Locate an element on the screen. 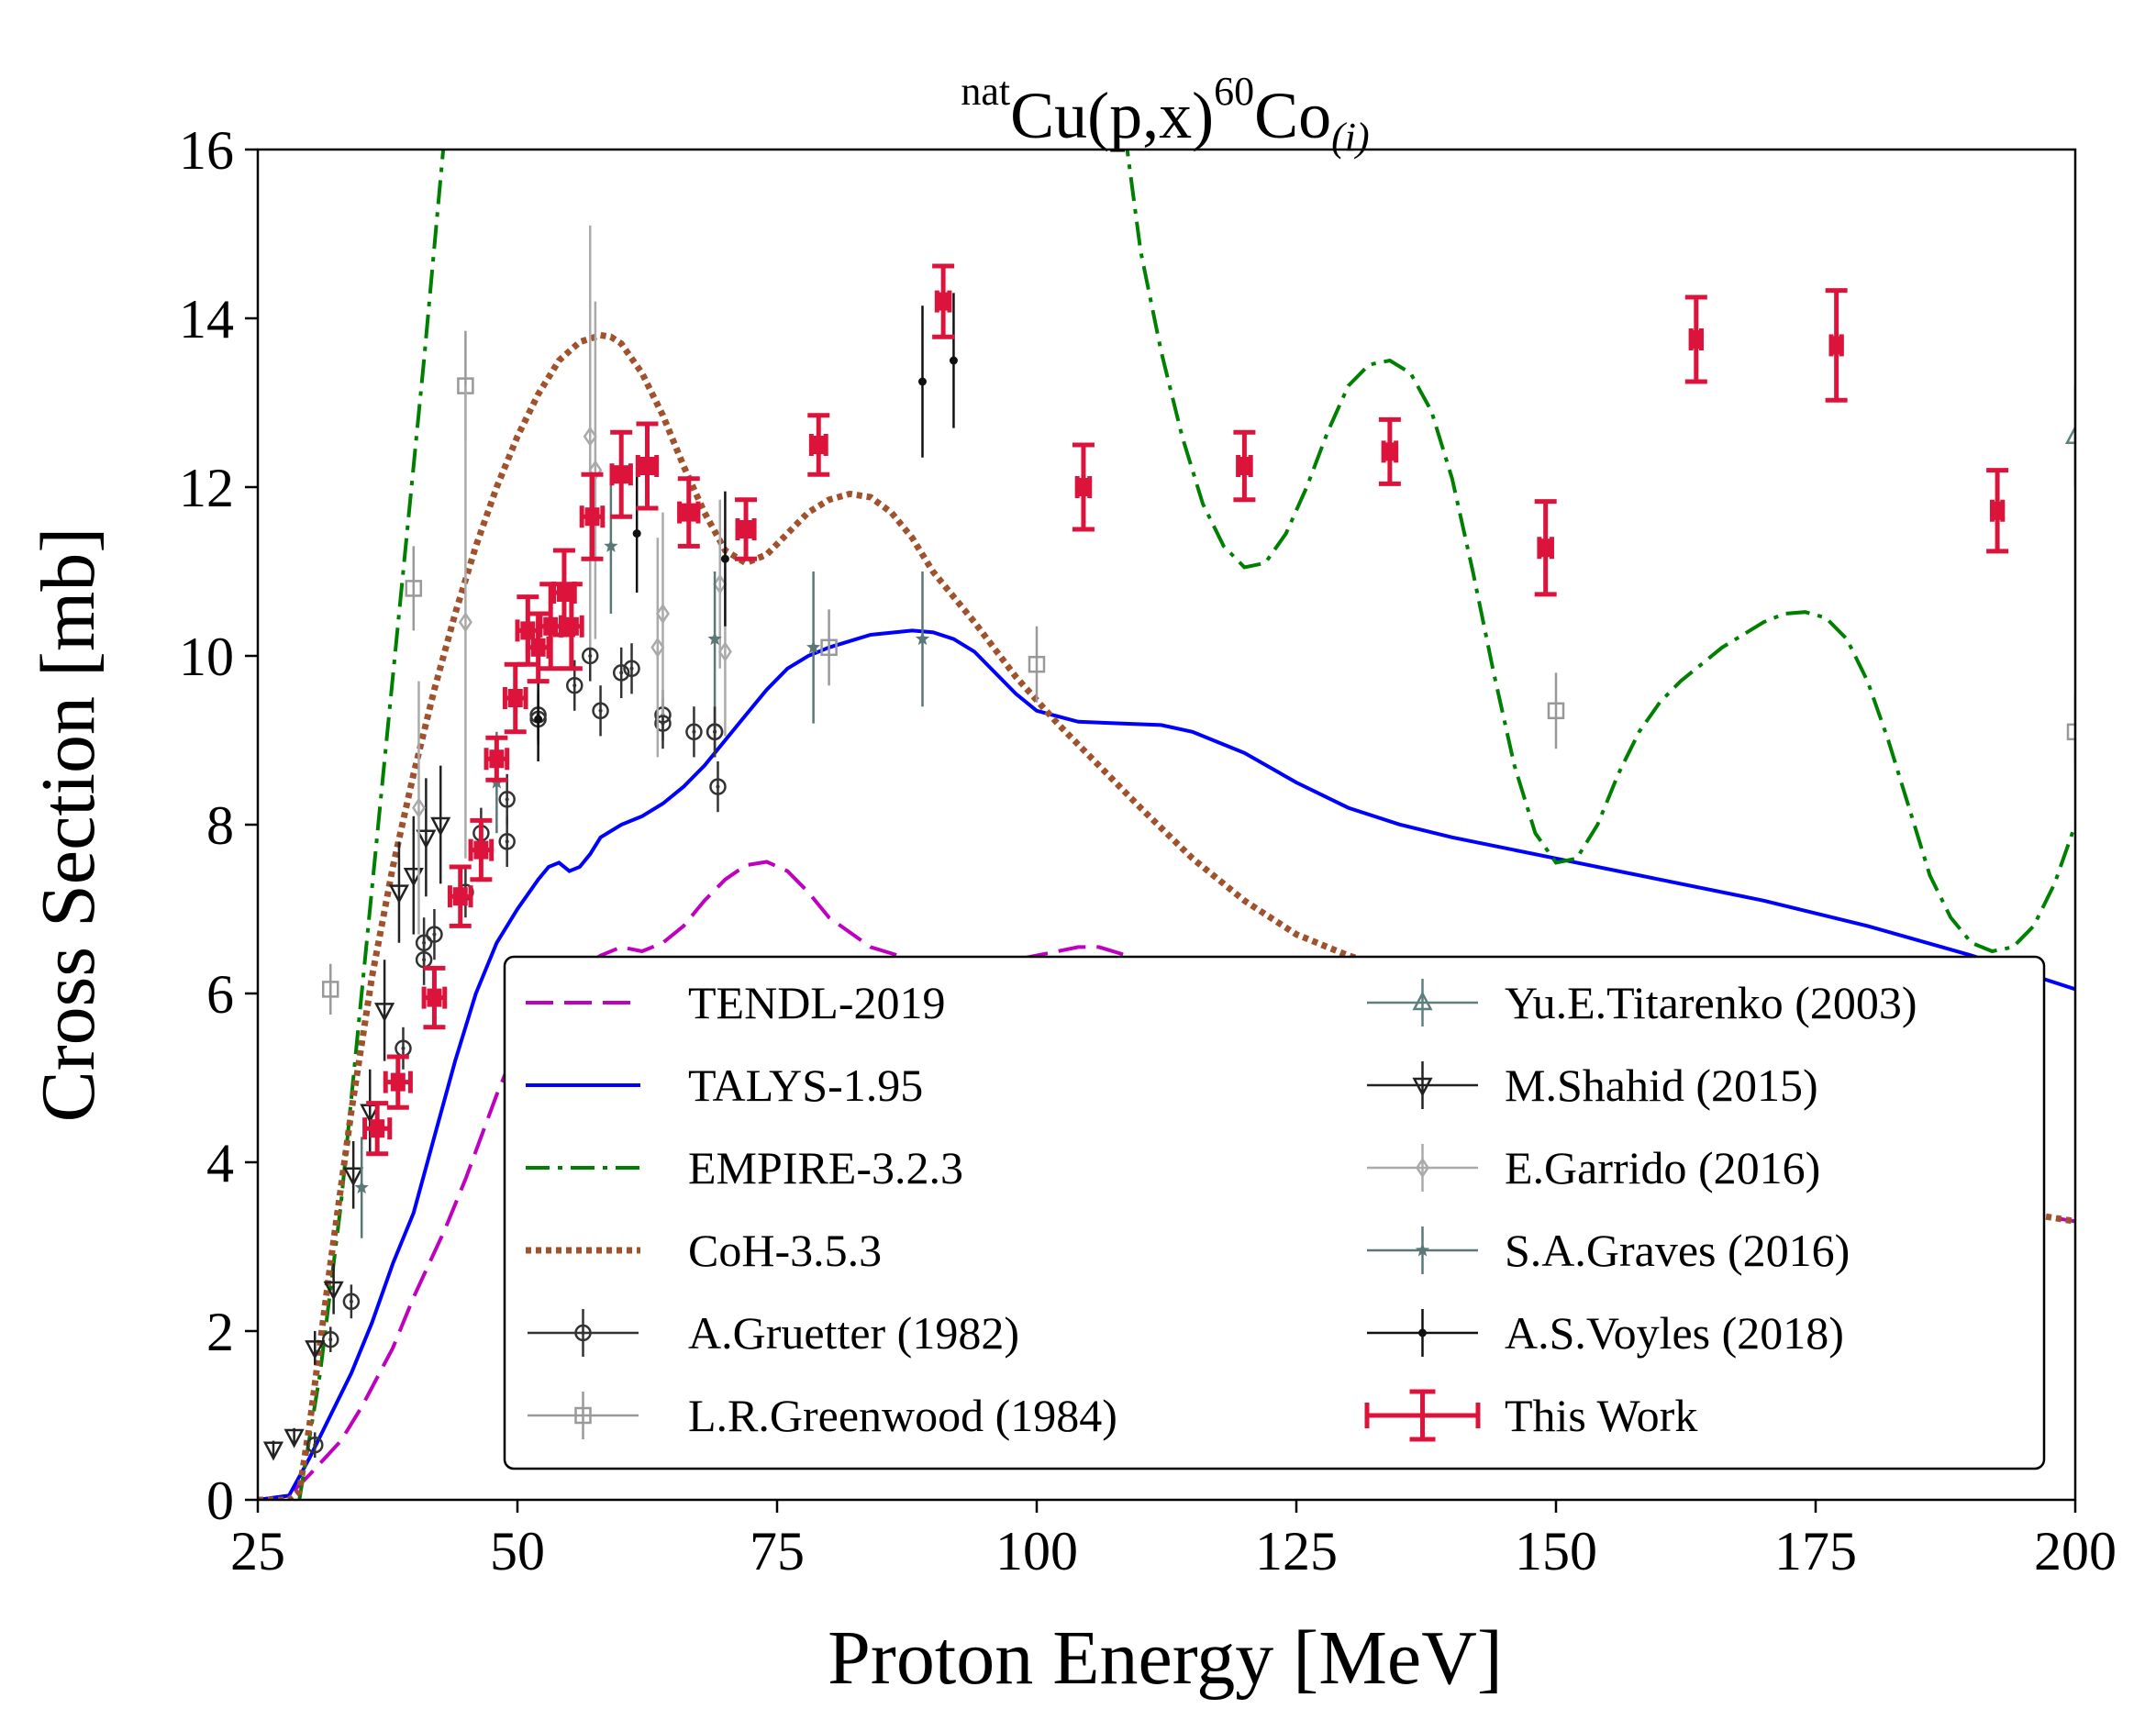 This screenshot has height=1720, width=2156. legend-item-s-a-graves-2016: S.A.Graves (2016) is located at coordinates (1609, 1250).